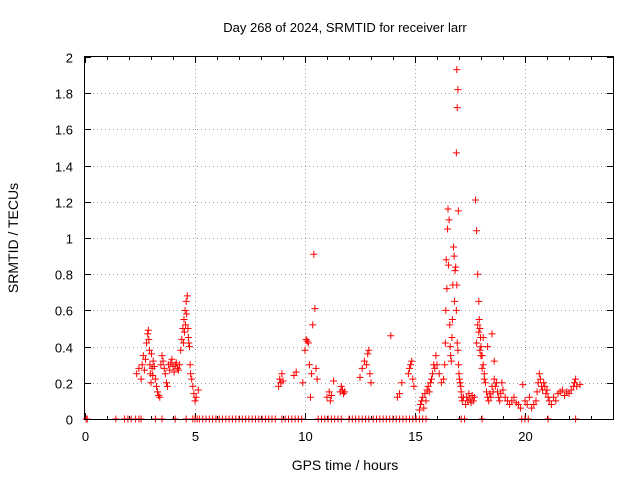 This screenshot has height=480, width=640. What do you see at coordinates (64, 94) in the screenshot?
I see `y-tick-label: 1.8` at bounding box center [64, 94].